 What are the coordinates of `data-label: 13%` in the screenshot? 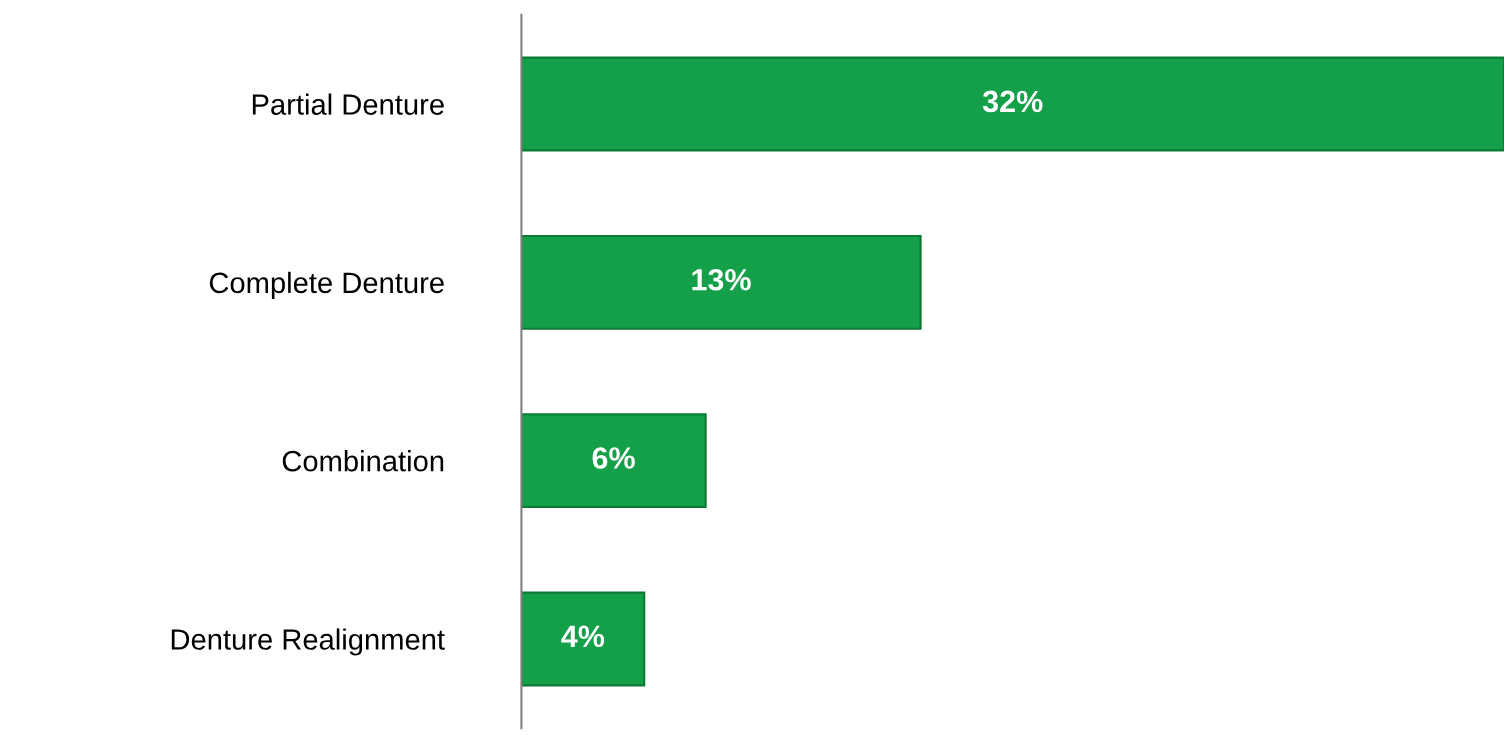 It's located at (721, 279).